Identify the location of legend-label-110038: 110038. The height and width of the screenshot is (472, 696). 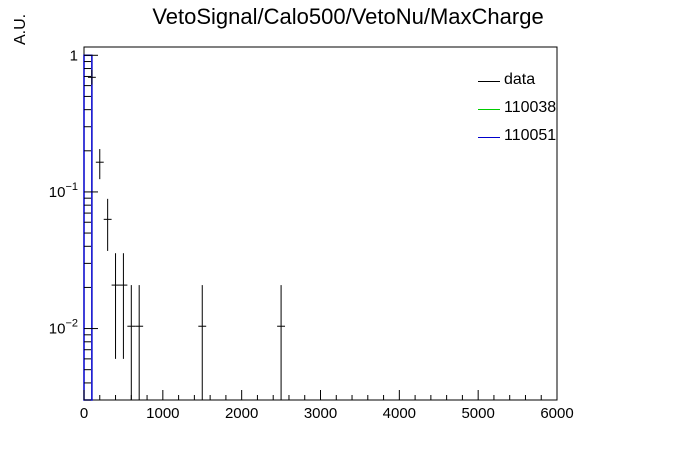
(530, 107).